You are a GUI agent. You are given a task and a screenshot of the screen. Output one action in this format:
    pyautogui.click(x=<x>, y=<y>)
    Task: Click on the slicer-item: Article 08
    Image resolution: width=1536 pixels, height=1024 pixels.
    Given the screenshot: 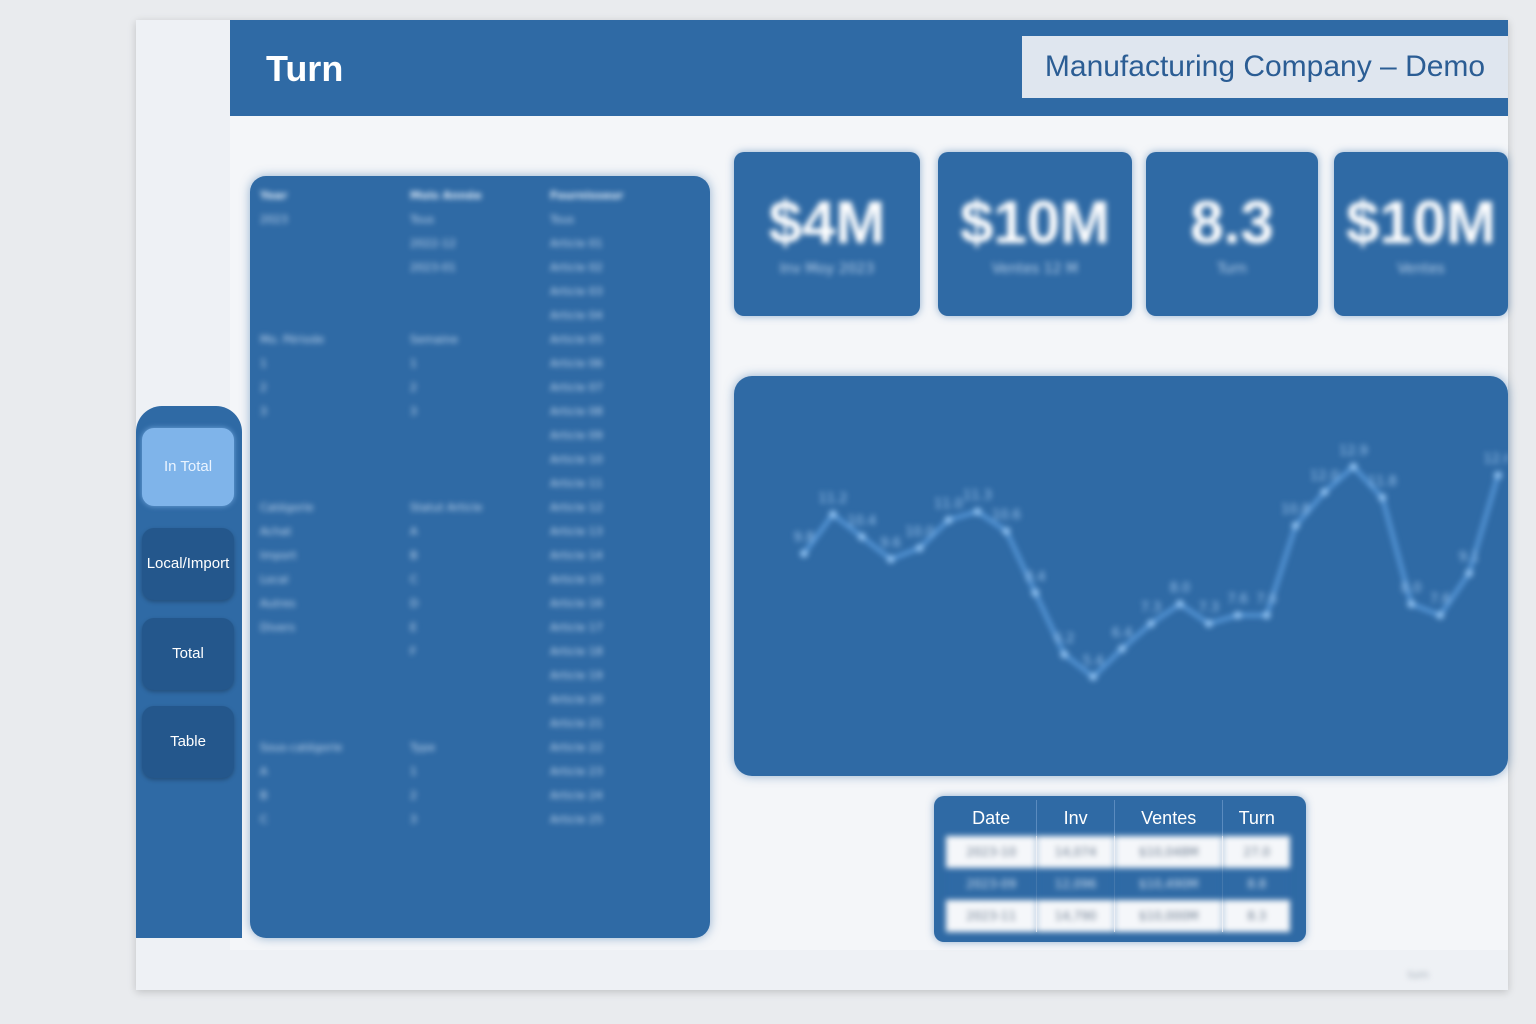 What is the action you would take?
    pyautogui.click(x=576, y=411)
    